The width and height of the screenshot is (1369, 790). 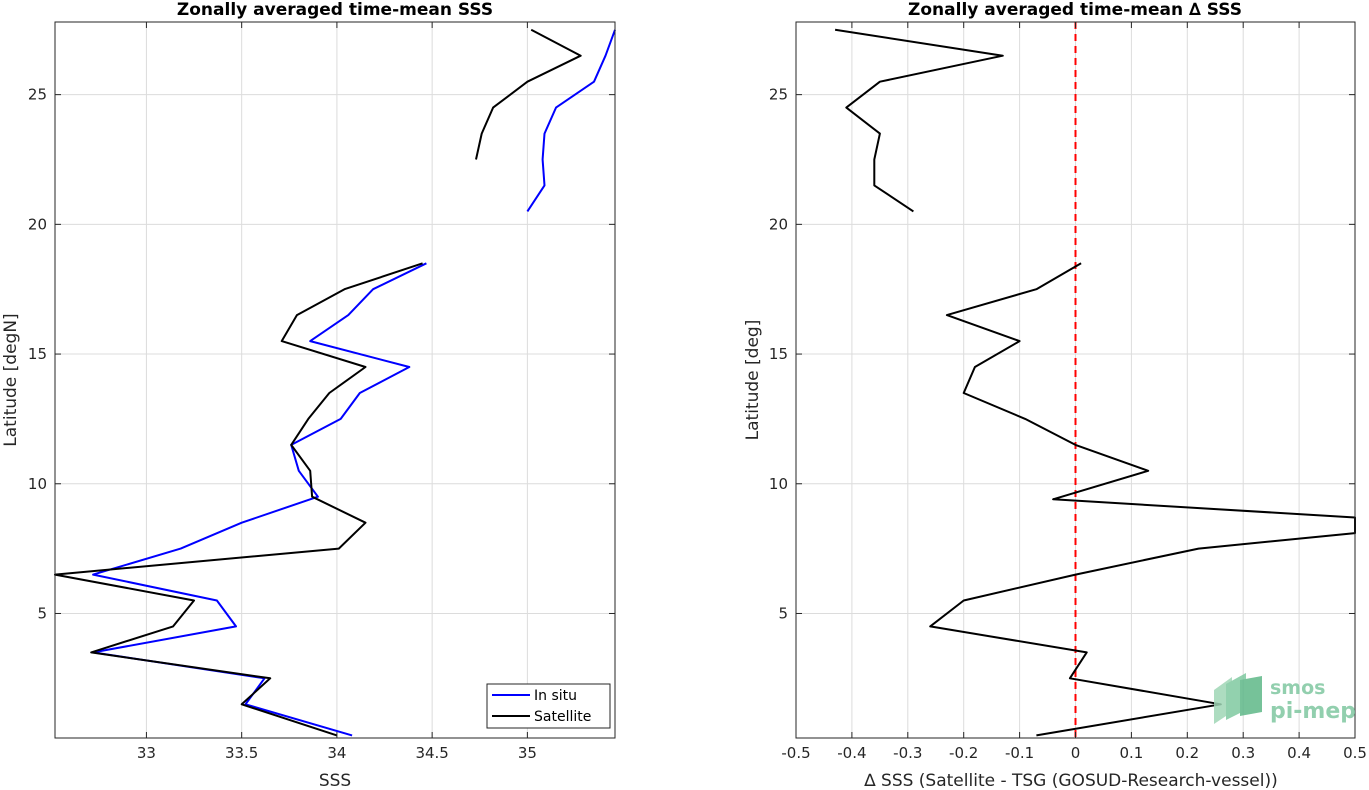 What do you see at coordinates (11, 379) in the screenshot?
I see `left-y-axis-label: Latitude [degN]` at bounding box center [11, 379].